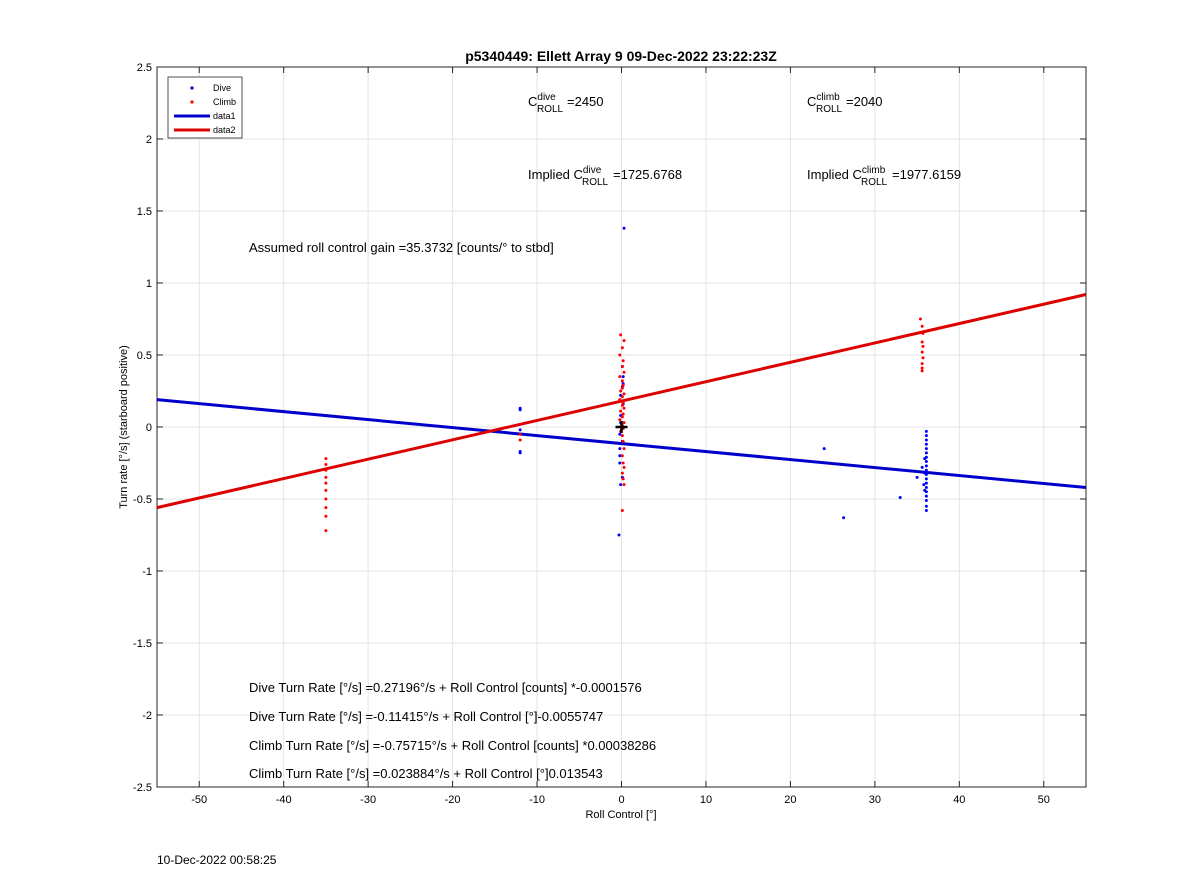 The height and width of the screenshot is (885, 1200). Describe the element at coordinates (864, 101) in the screenshot. I see `c-climb-value: =2040` at that location.